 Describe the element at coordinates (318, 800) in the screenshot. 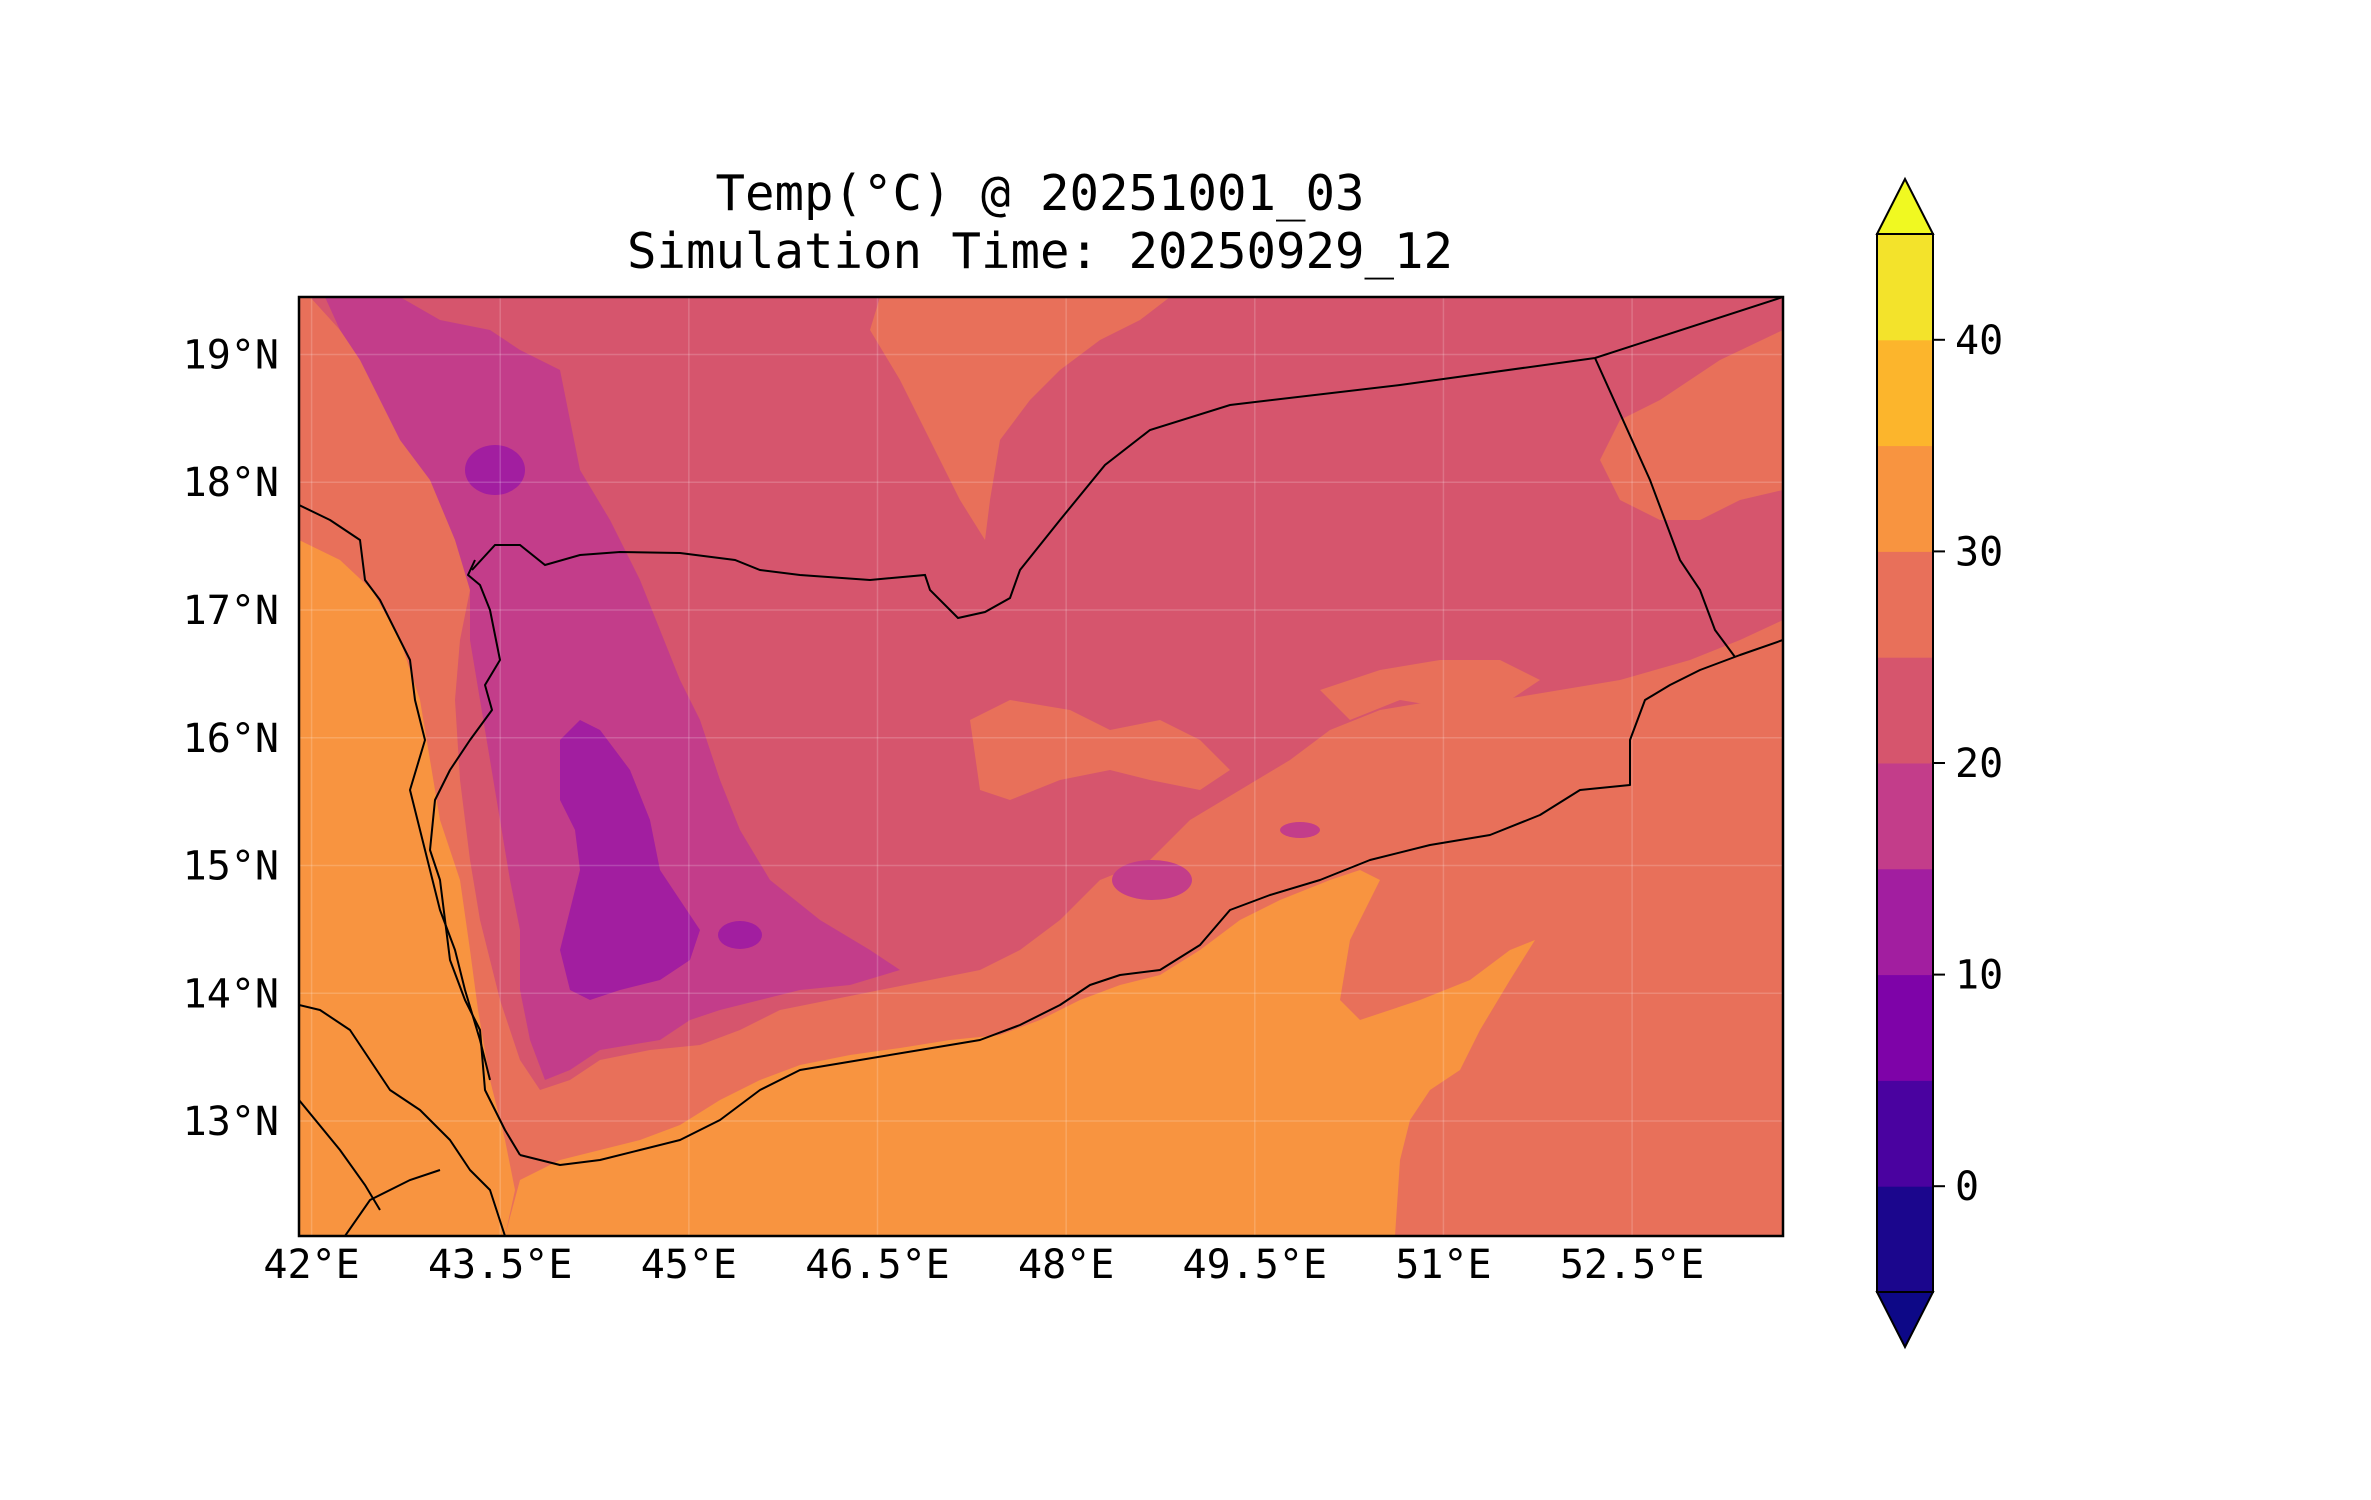

I see `temp-band-30-35-patch` at that location.